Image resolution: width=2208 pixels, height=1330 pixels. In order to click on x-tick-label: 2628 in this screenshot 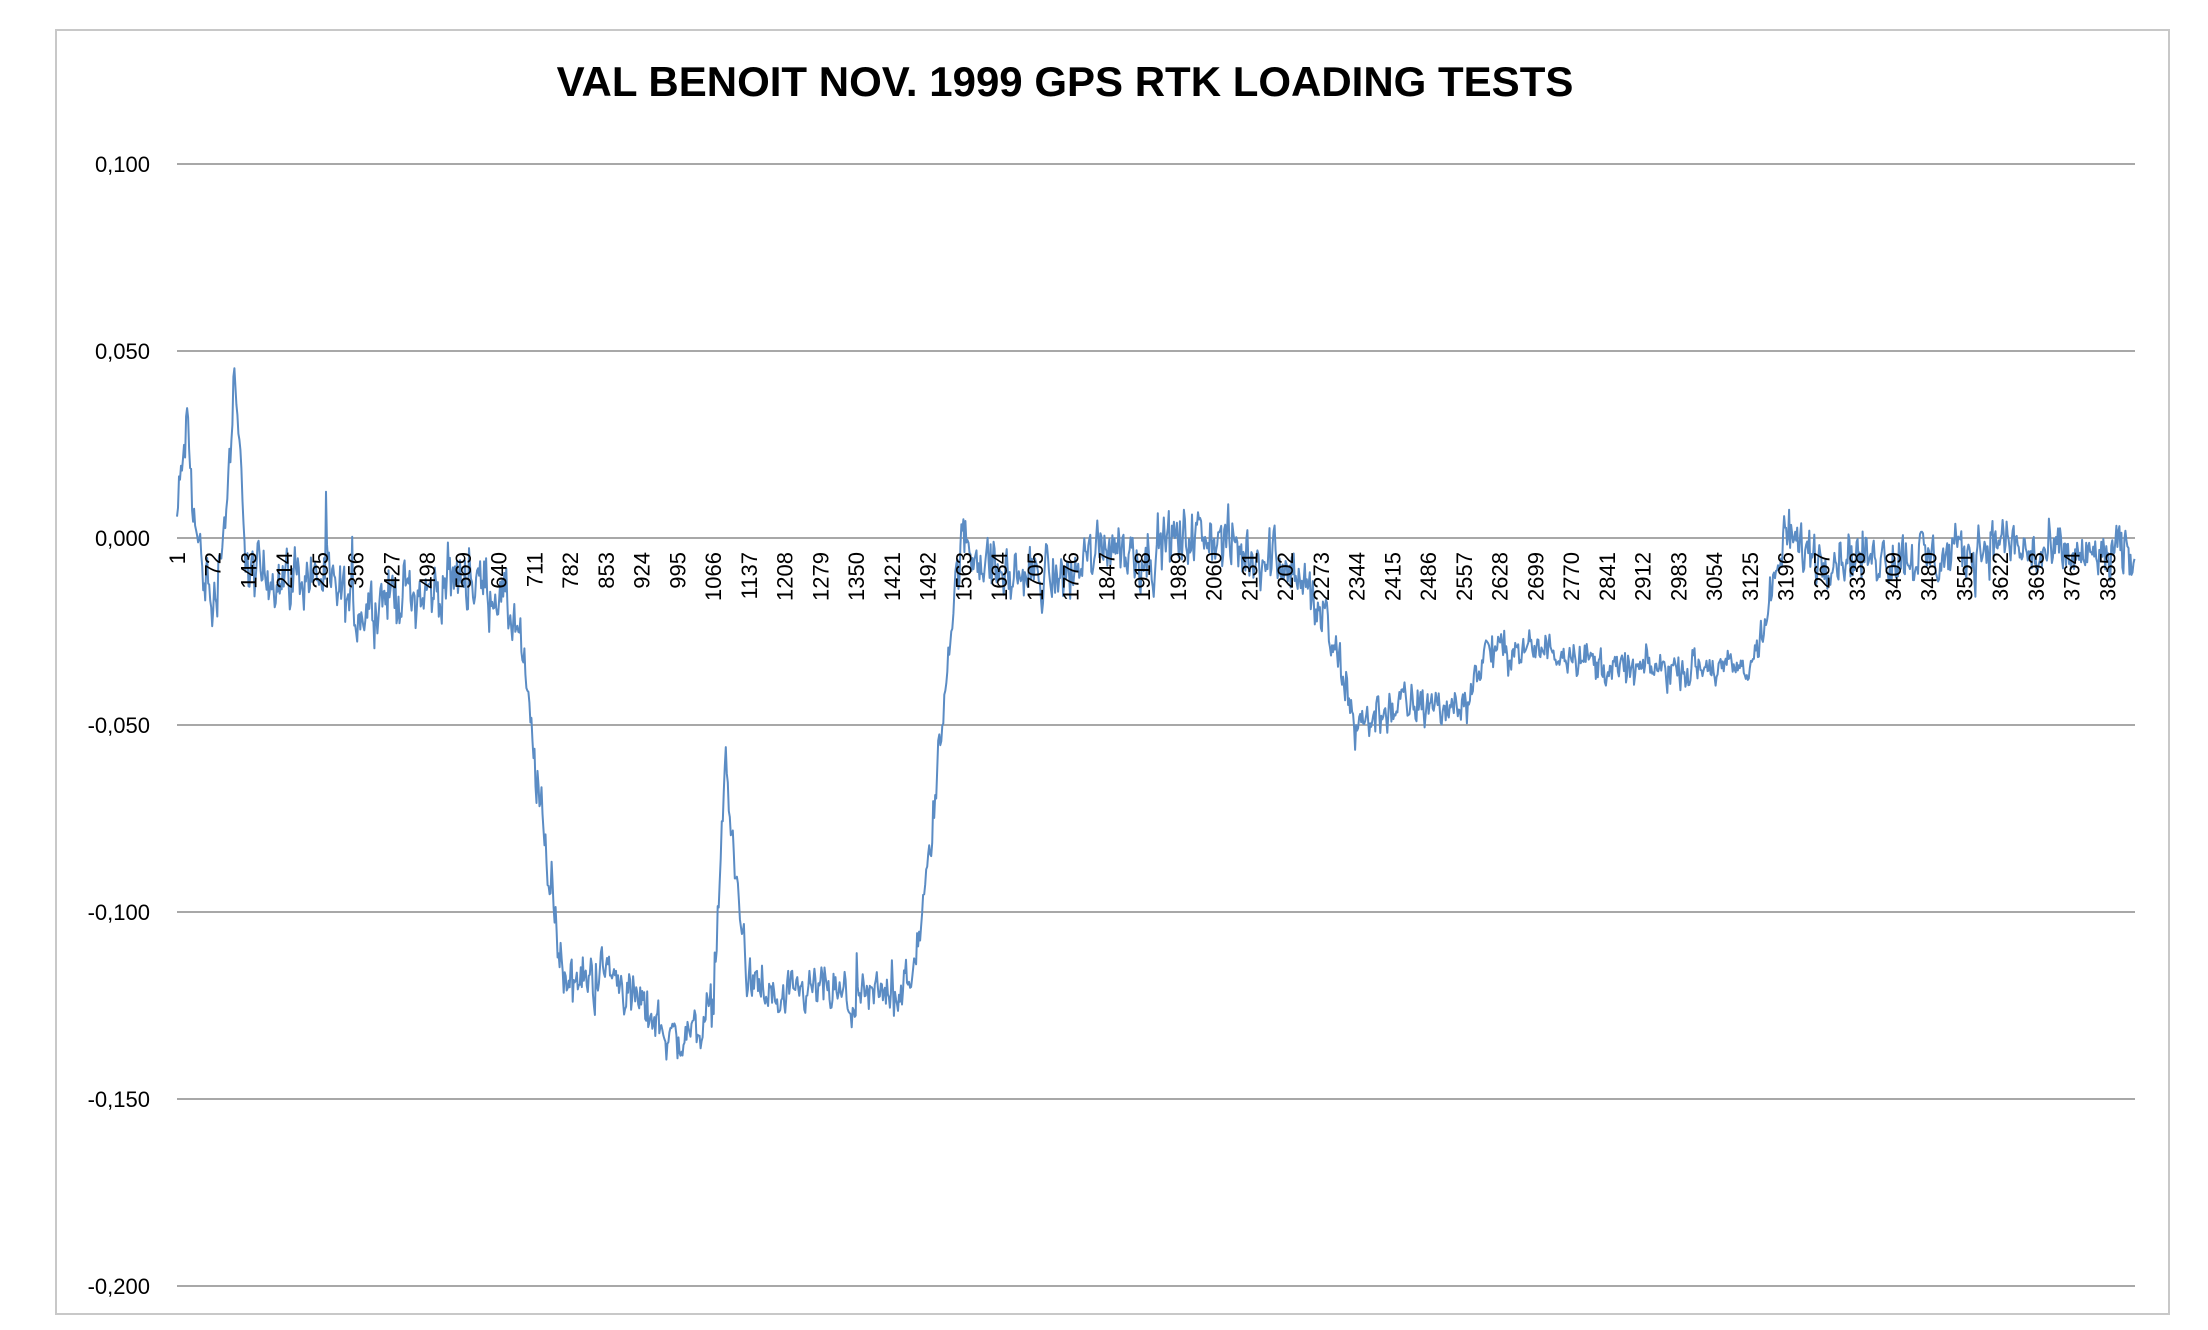, I will do `click(1500, 576)`.